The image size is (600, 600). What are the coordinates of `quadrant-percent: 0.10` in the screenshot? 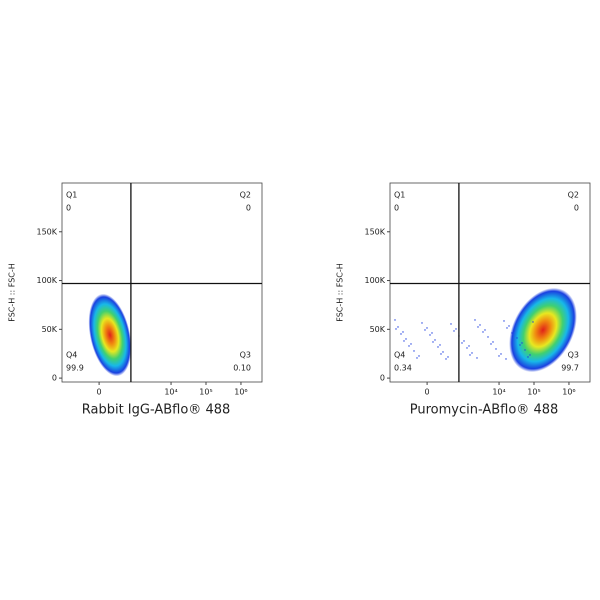 It's located at (242, 368).